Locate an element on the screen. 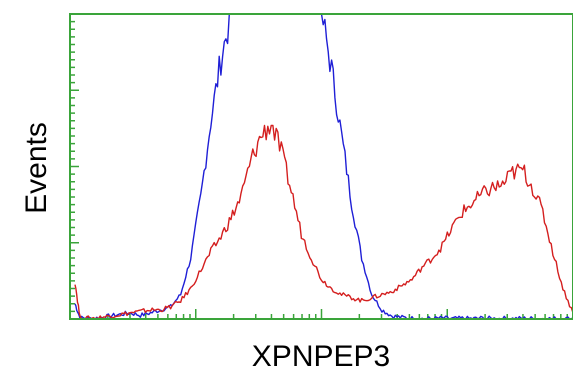 This screenshot has height=378, width=573. x-axis-label: XPNPEP3 is located at coordinates (321, 356).